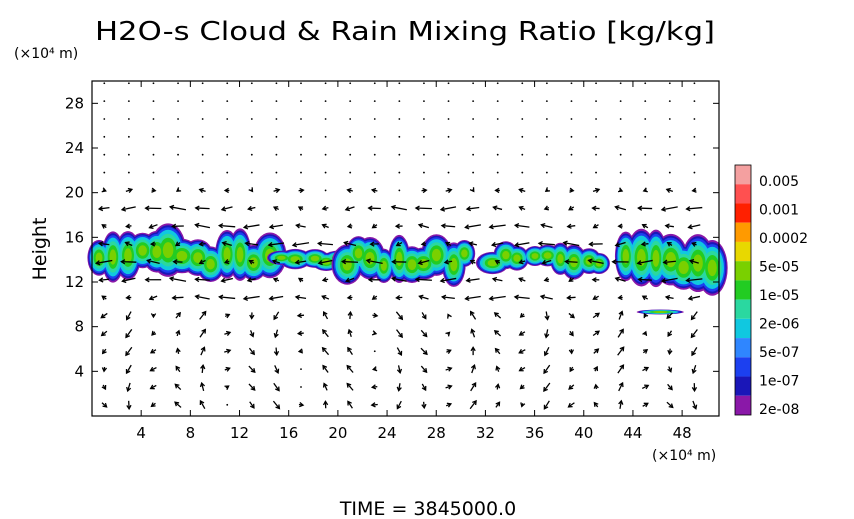 This screenshot has width=854, height=519. What do you see at coordinates (74, 193) in the screenshot?
I see `y-tick-label: 20` at bounding box center [74, 193].